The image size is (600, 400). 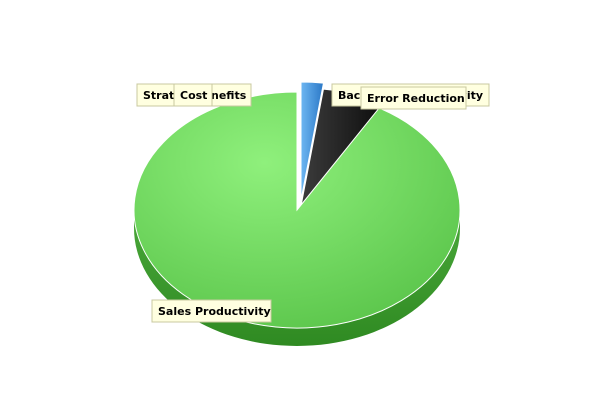 I want to click on svg-text: Cost, so click(x=193, y=95).